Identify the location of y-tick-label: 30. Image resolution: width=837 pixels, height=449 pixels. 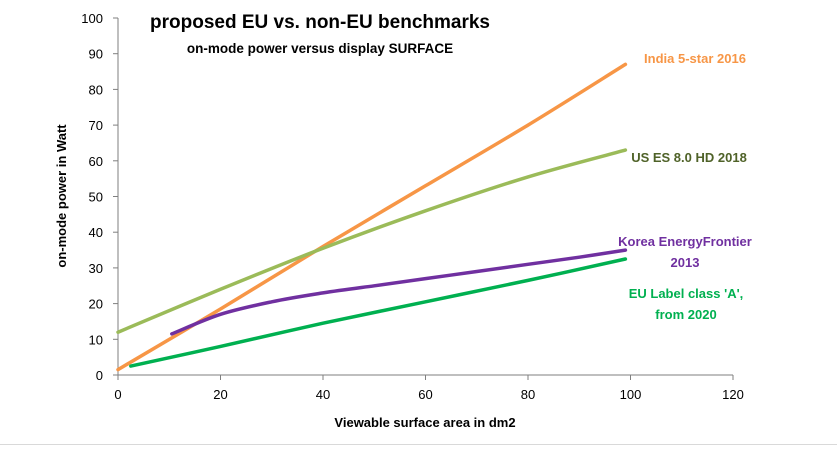
(96, 268).